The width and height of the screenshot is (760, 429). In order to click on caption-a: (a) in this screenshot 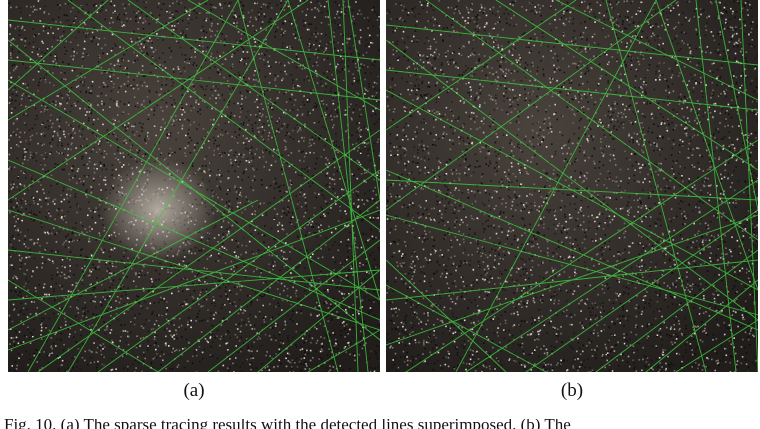, I will do `click(194, 390)`.